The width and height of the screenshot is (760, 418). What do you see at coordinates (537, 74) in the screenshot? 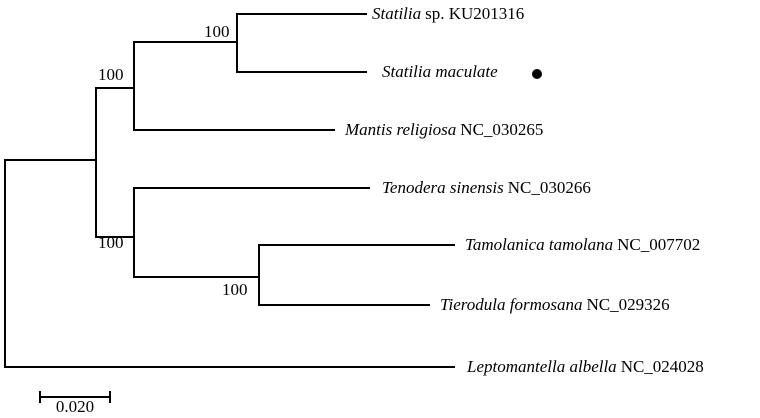
I see `marker-dot` at bounding box center [537, 74].